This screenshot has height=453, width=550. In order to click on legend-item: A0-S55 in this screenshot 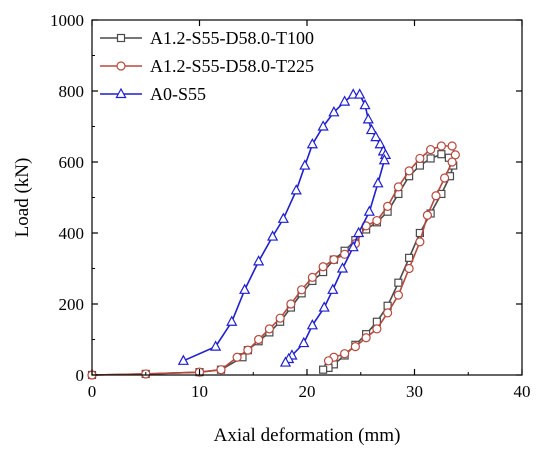, I will do `click(153, 94)`.